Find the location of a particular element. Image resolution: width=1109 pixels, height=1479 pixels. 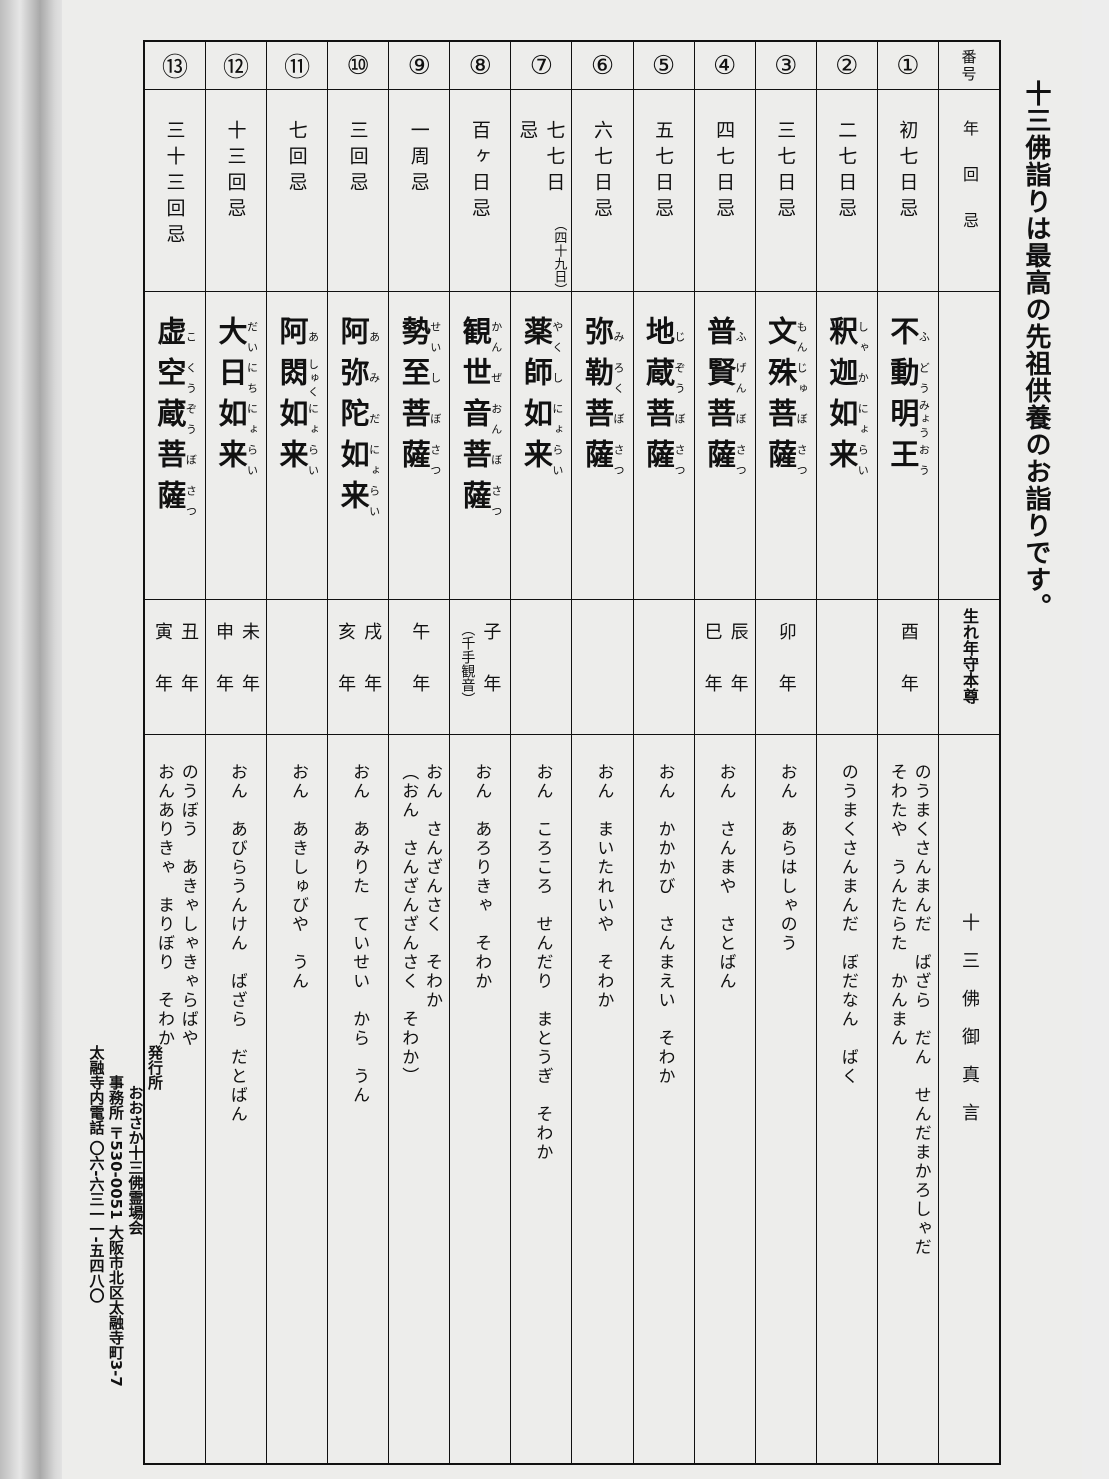

honzon-char: 師し is located at coordinates (541, 377).